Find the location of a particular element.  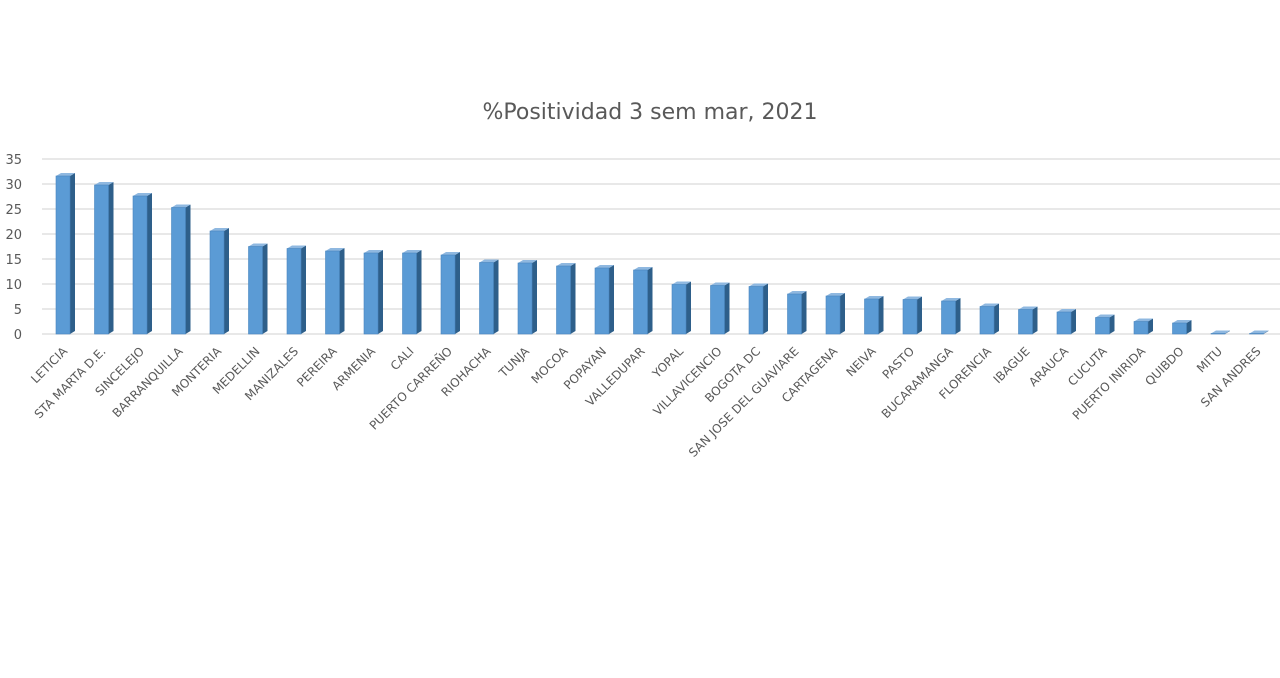

y-tick-label: 25 is located at coordinates (13, 210).